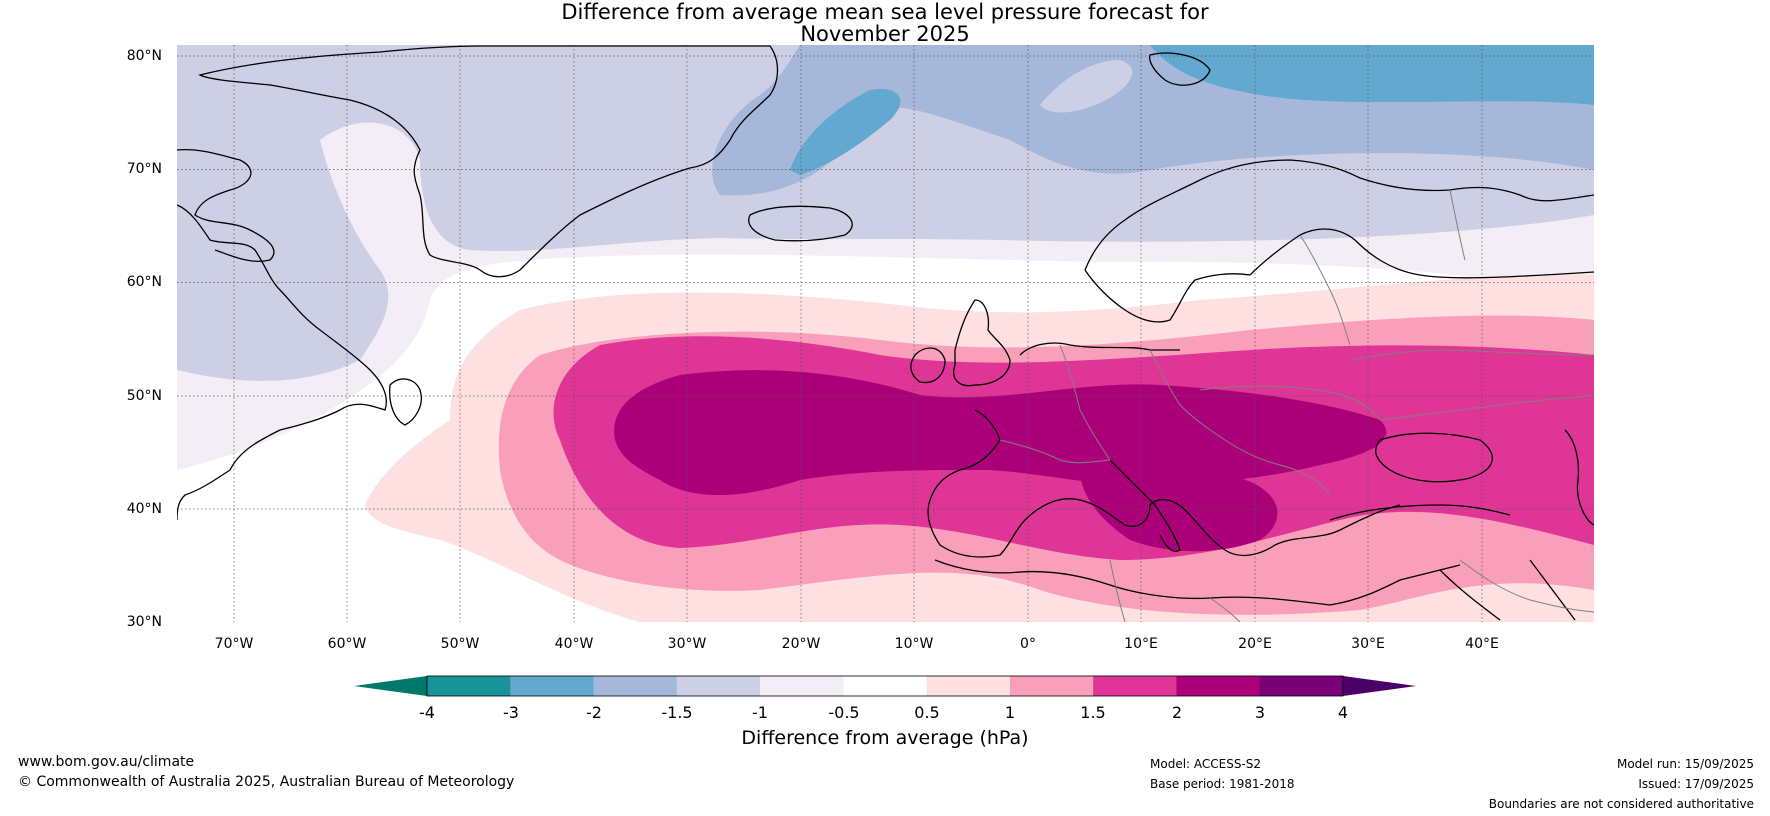 This screenshot has width=1770, height=816. I want to click on colorbar-tick-label: 2, so click(1177, 712).